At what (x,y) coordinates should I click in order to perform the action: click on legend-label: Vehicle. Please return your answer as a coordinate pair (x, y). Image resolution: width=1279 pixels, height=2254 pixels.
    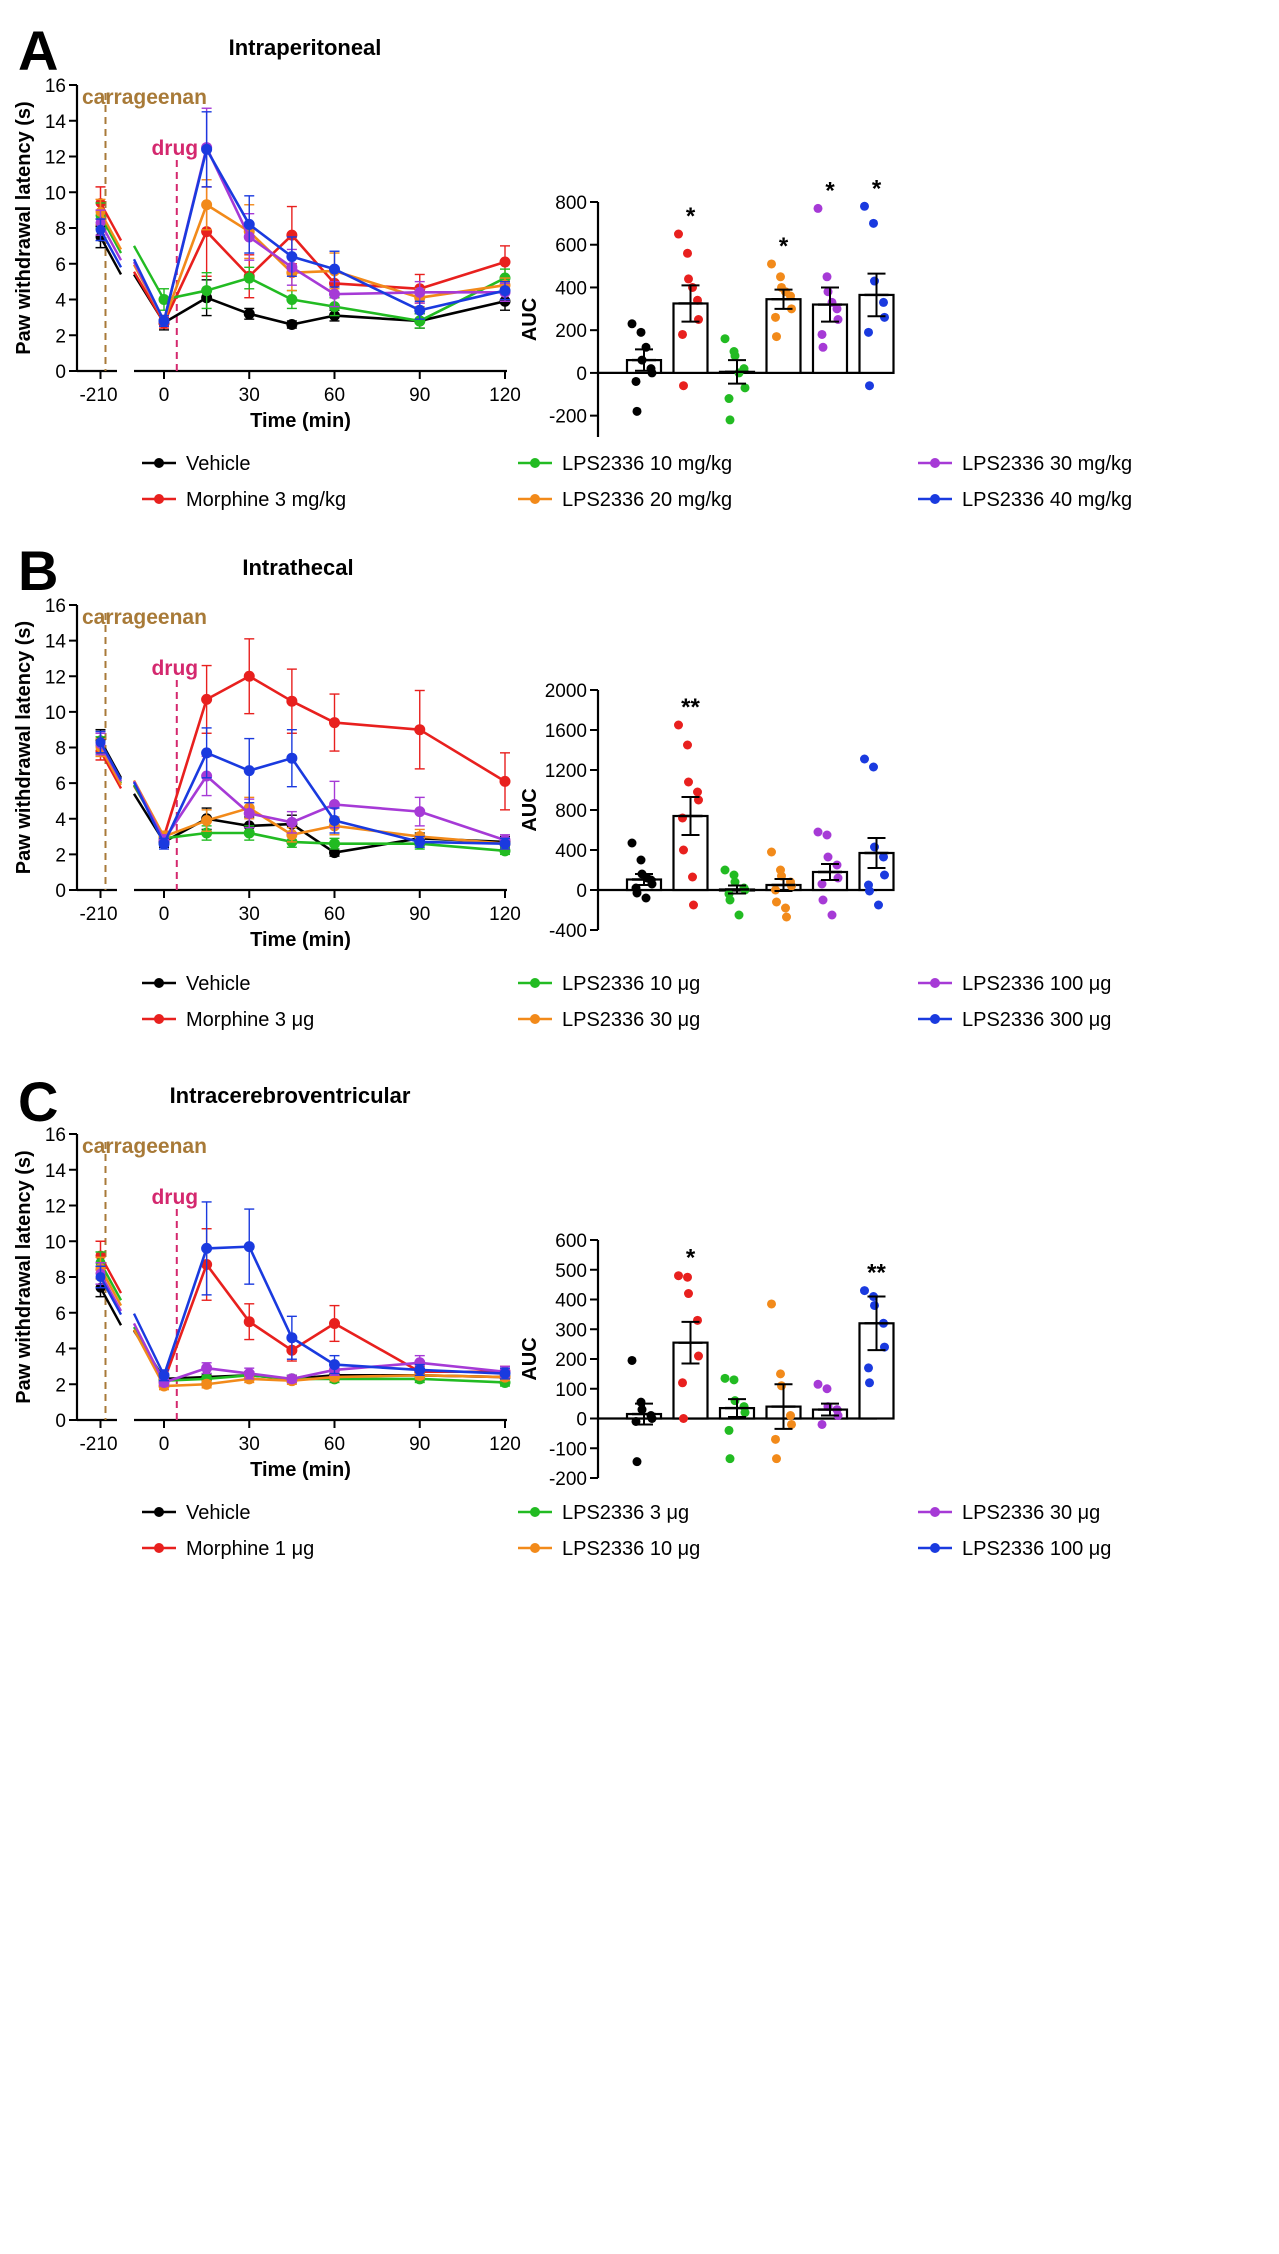
    Looking at the image, I should click on (218, 984).